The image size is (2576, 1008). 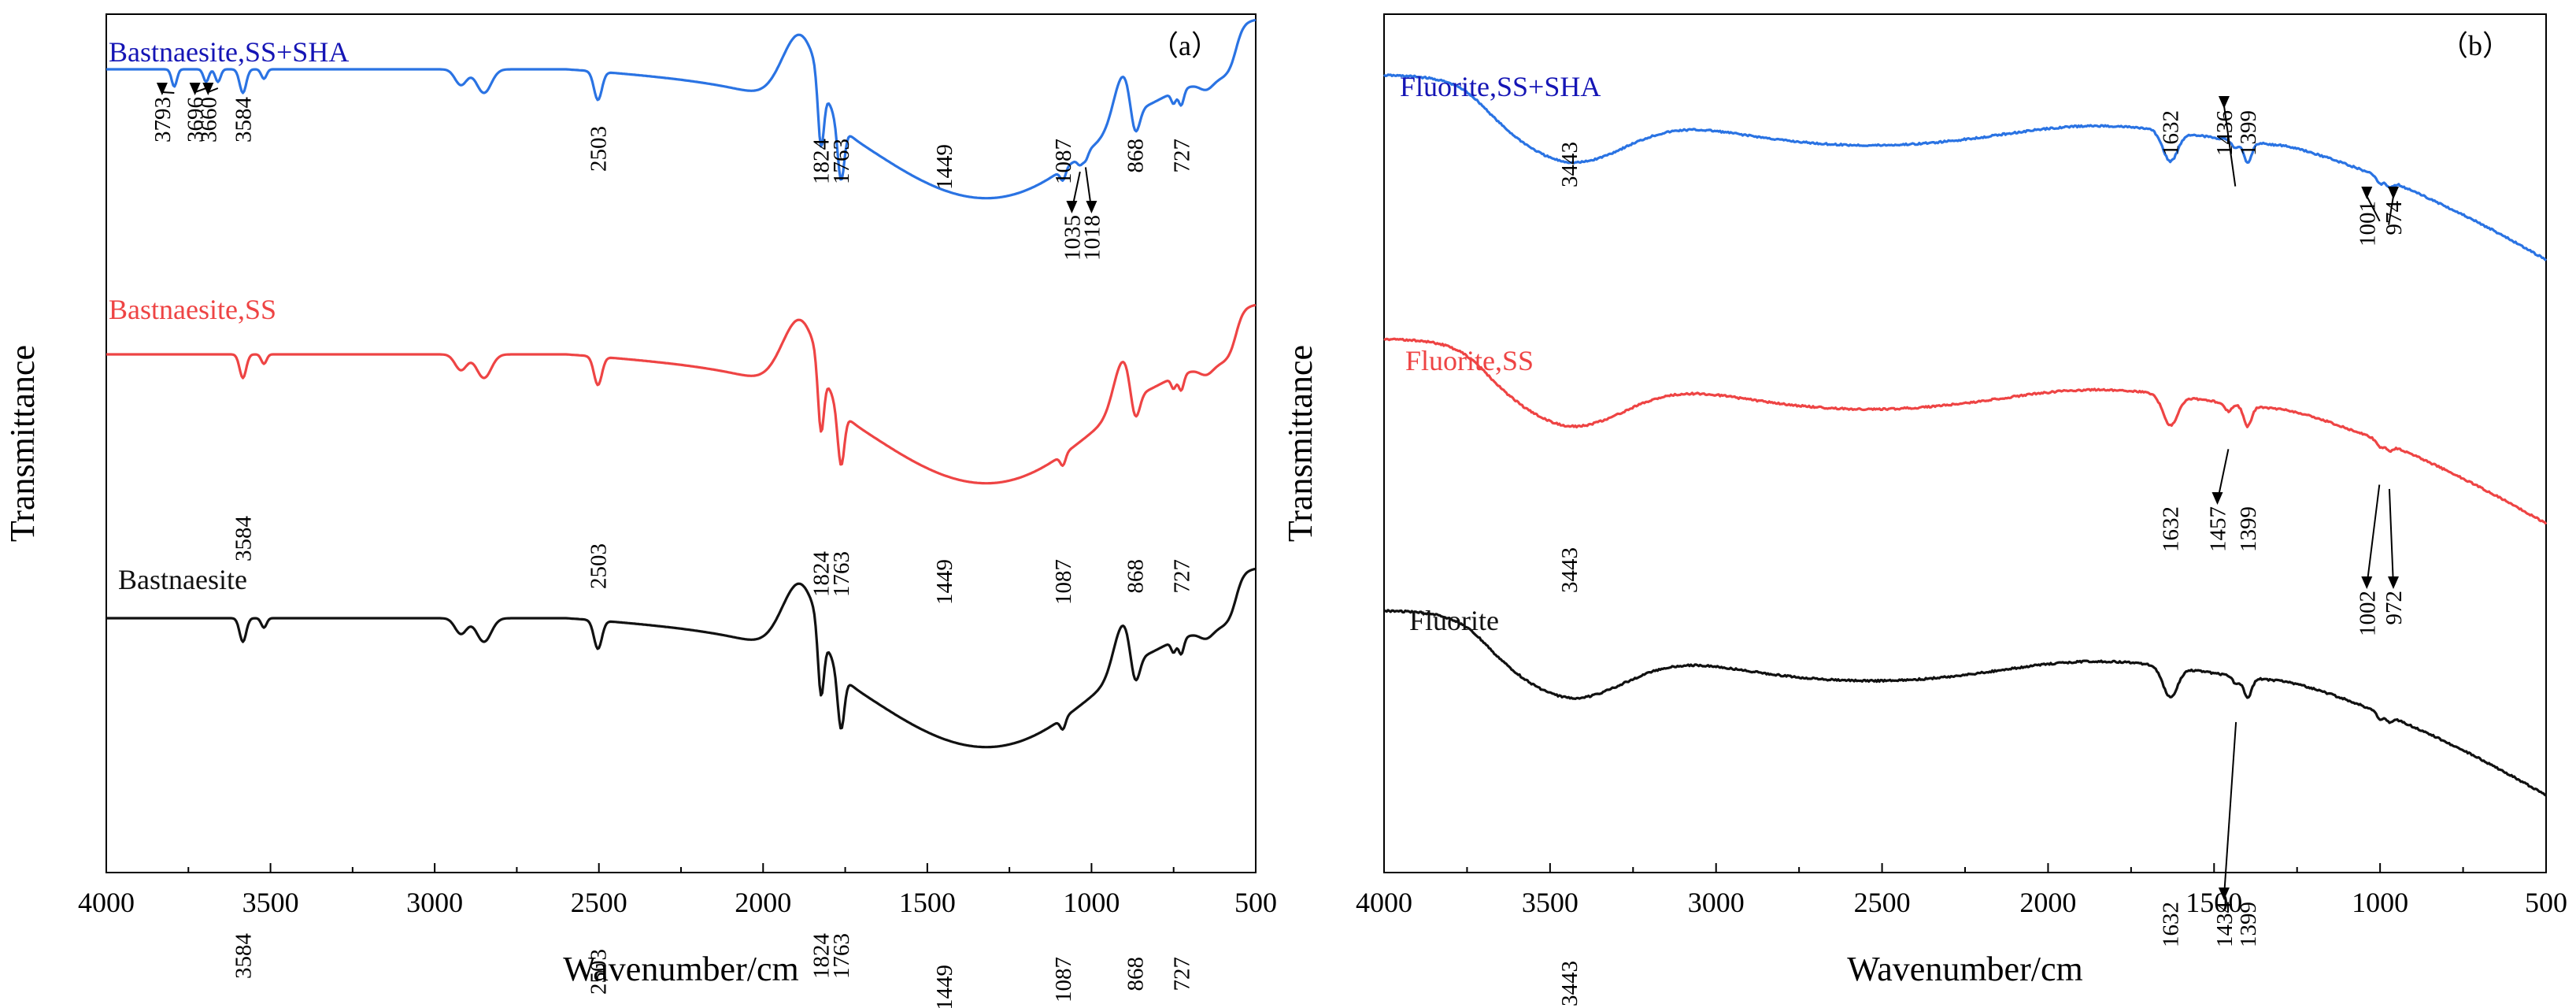 What do you see at coordinates (1454, 620) in the screenshot?
I see `series-label: Fluorite` at bounding box center [1454, 620].